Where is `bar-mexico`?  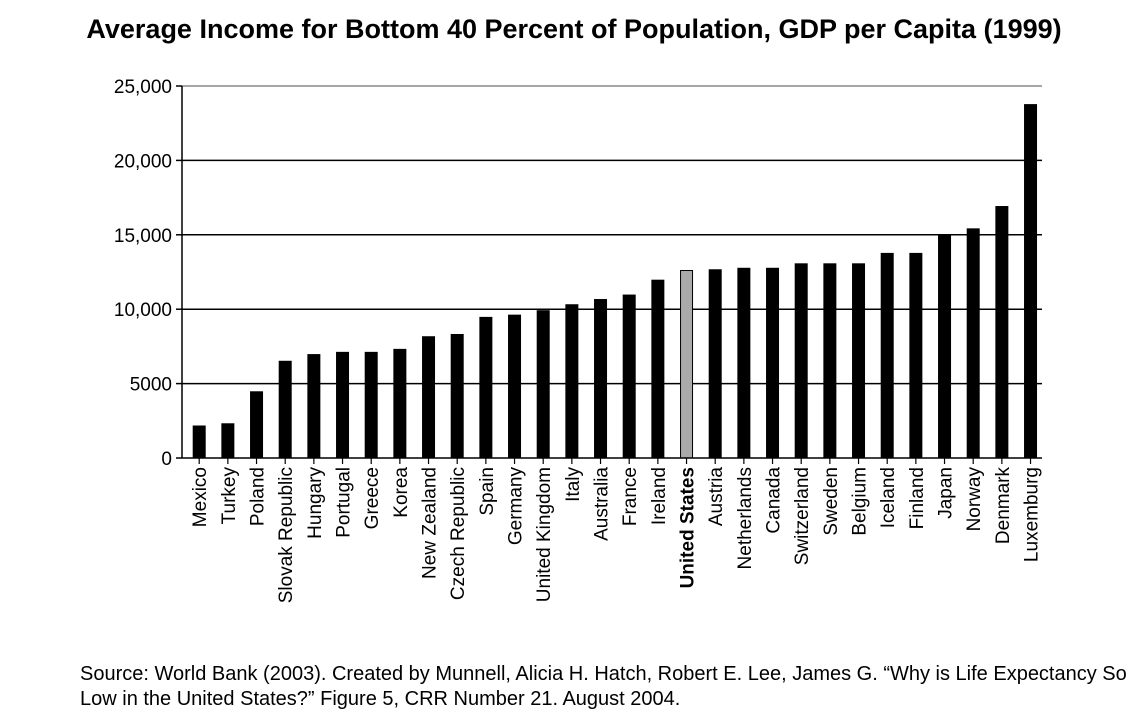
bar-mexico is located at coordinates (199, 442).